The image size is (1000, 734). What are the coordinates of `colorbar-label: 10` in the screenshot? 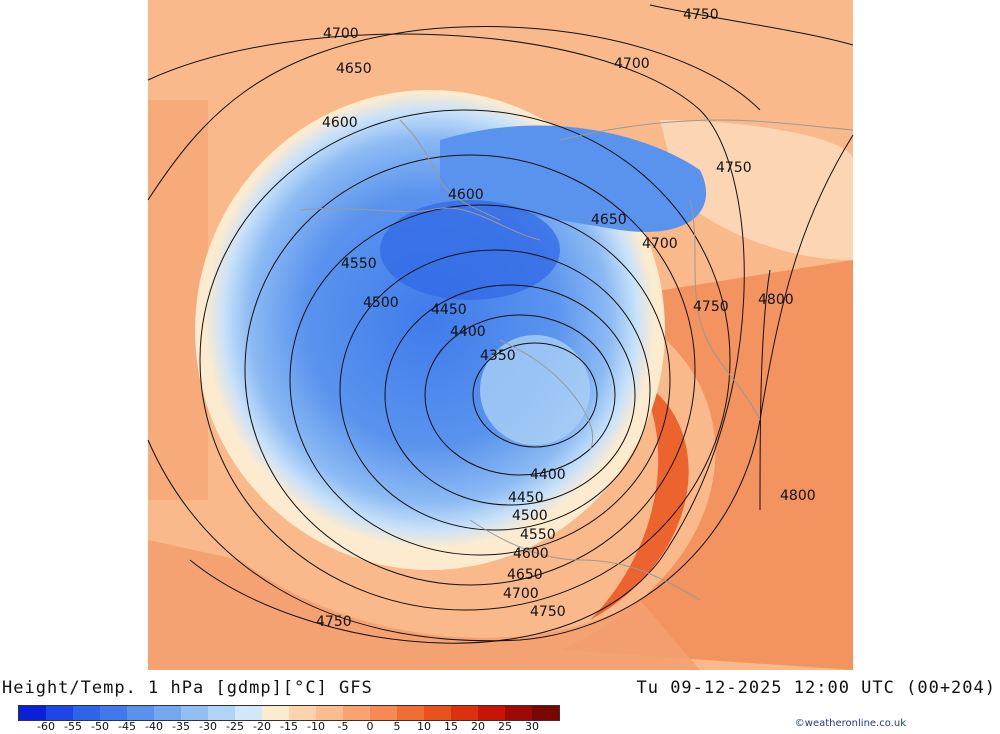 It's located at (424, 726).